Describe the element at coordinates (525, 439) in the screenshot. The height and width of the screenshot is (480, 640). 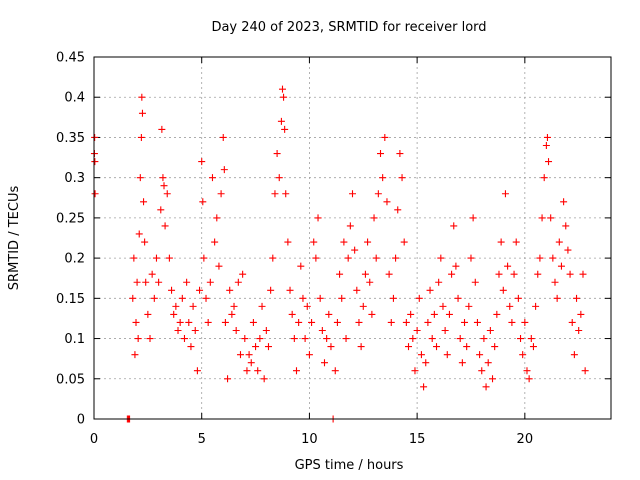
I see `x-tick-label: 20` at that location.